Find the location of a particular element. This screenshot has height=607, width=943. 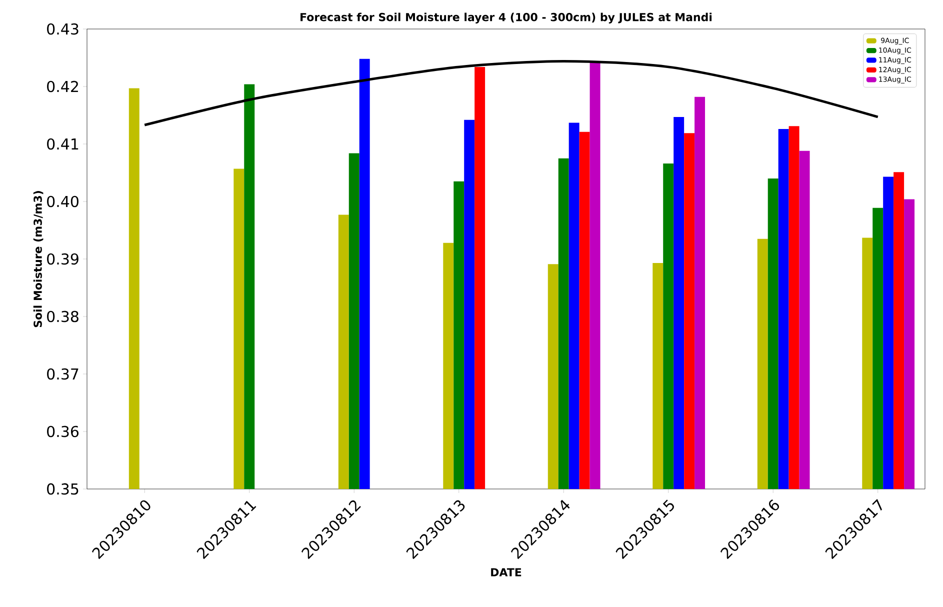

y-tick-label: 0.37 is located at coordinates (62, 374).